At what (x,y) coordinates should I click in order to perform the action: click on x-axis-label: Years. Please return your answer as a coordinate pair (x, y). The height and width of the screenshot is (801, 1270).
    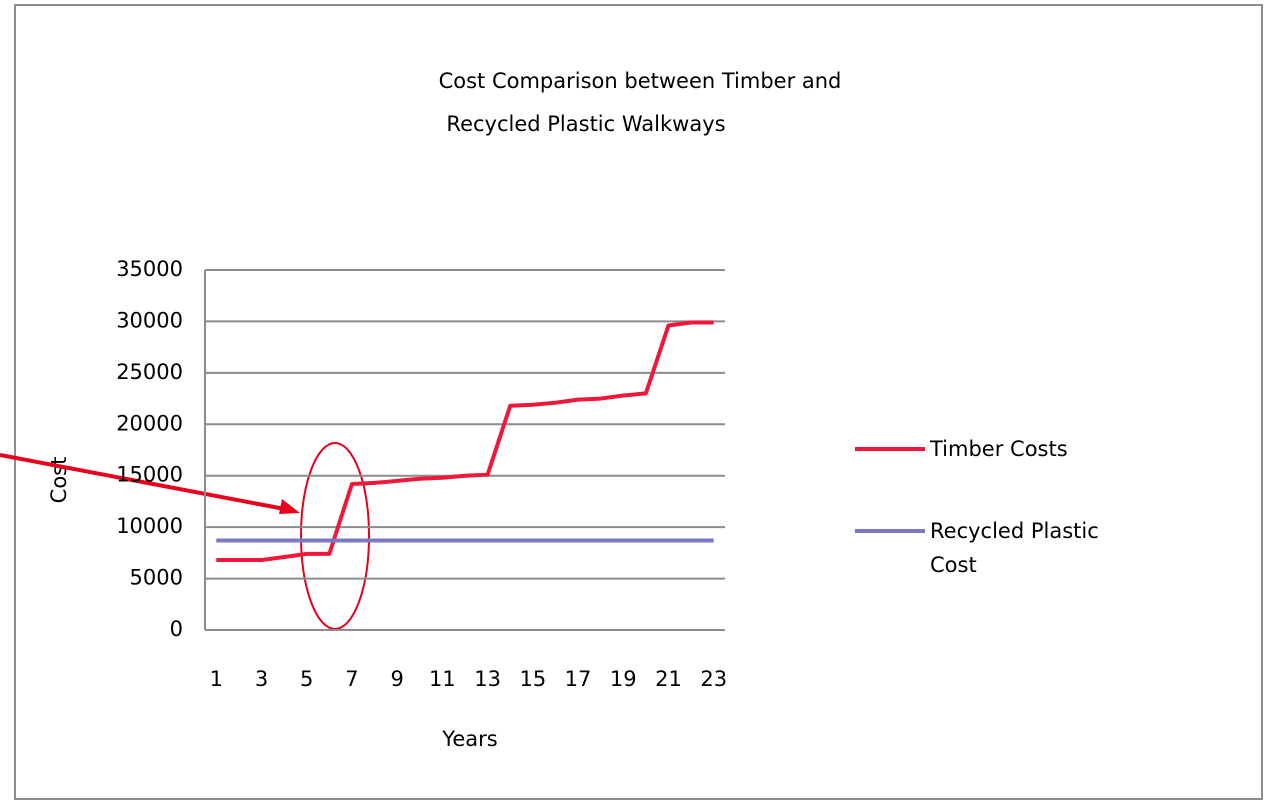
    Looking at the image, I should click on (469, 739).